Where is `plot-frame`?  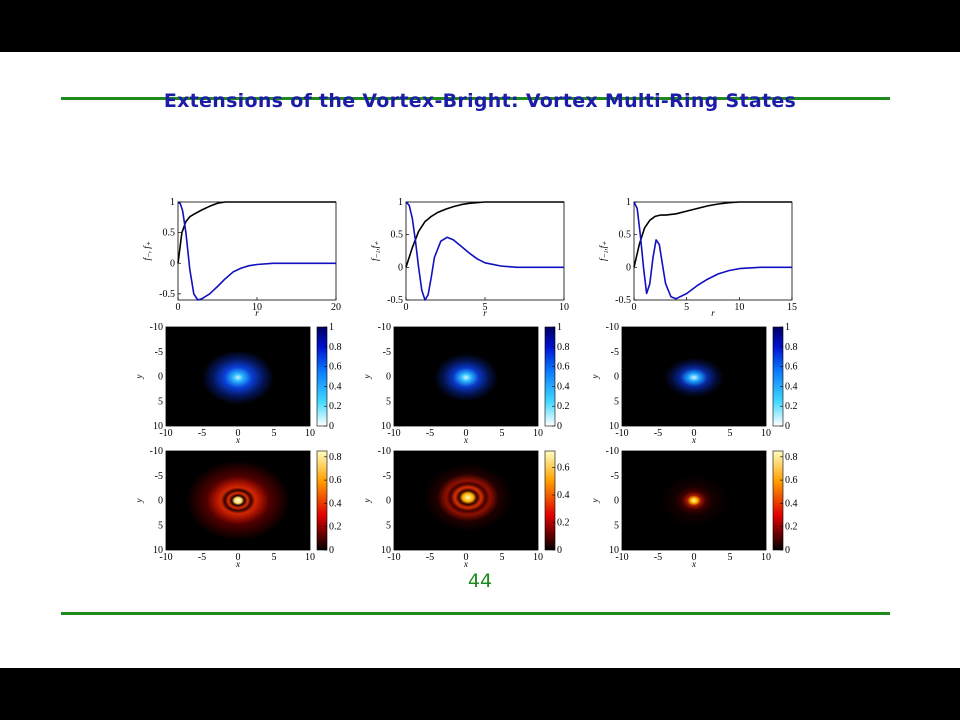
plot-frame is located at coordinates (257, 251).